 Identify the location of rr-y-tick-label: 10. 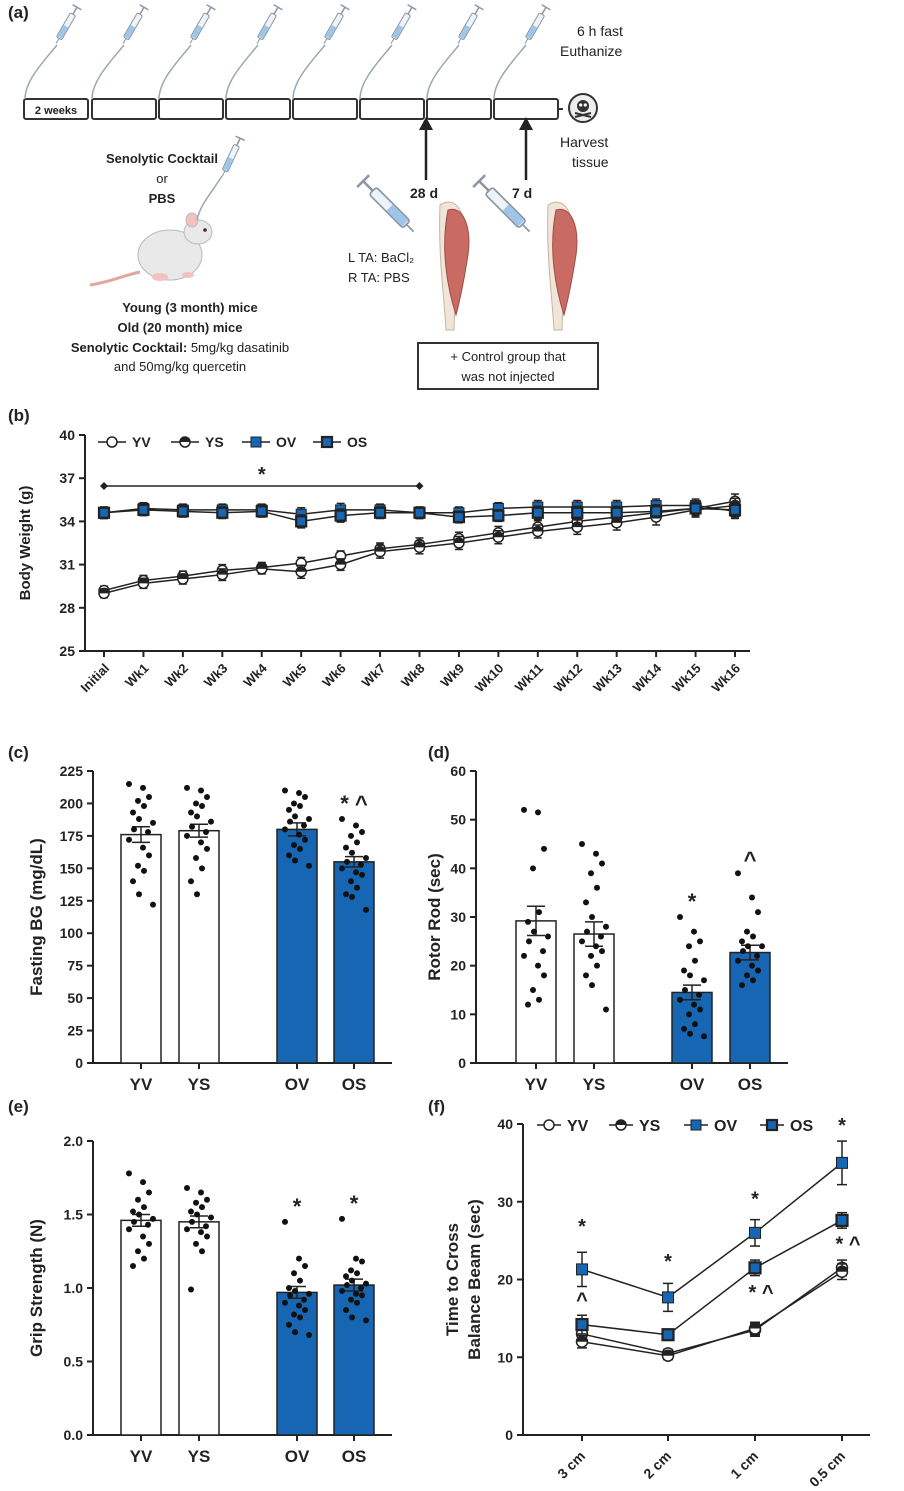
(458, 1014).